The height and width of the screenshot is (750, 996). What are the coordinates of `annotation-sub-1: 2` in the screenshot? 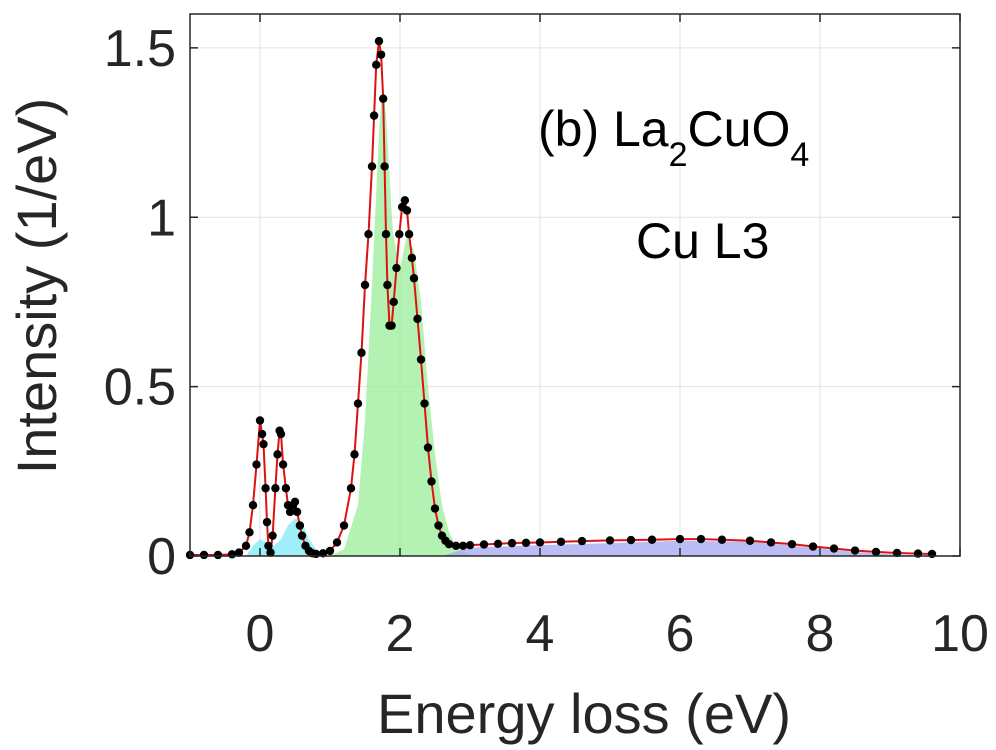 It's located at (678, 155).